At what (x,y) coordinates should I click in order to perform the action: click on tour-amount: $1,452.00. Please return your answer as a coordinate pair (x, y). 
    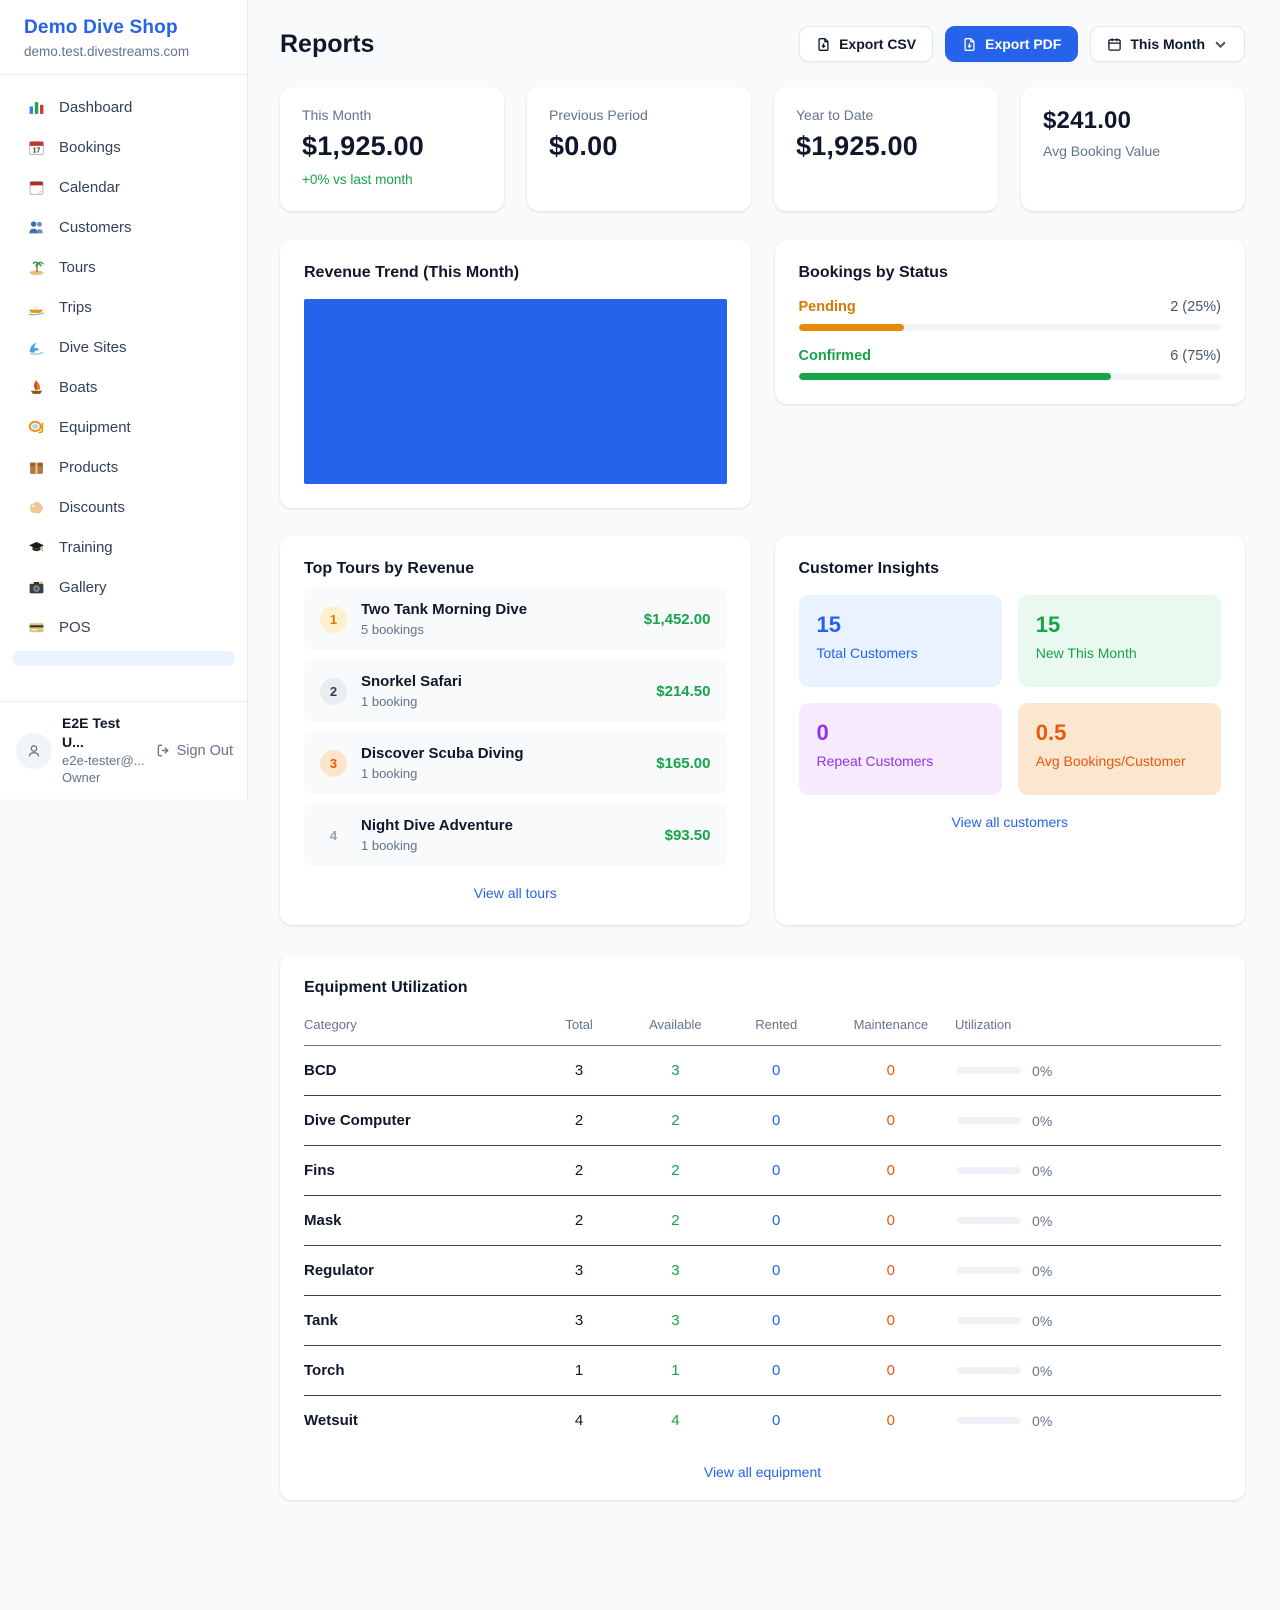
    Looking at the image, I should click on (677, 619).